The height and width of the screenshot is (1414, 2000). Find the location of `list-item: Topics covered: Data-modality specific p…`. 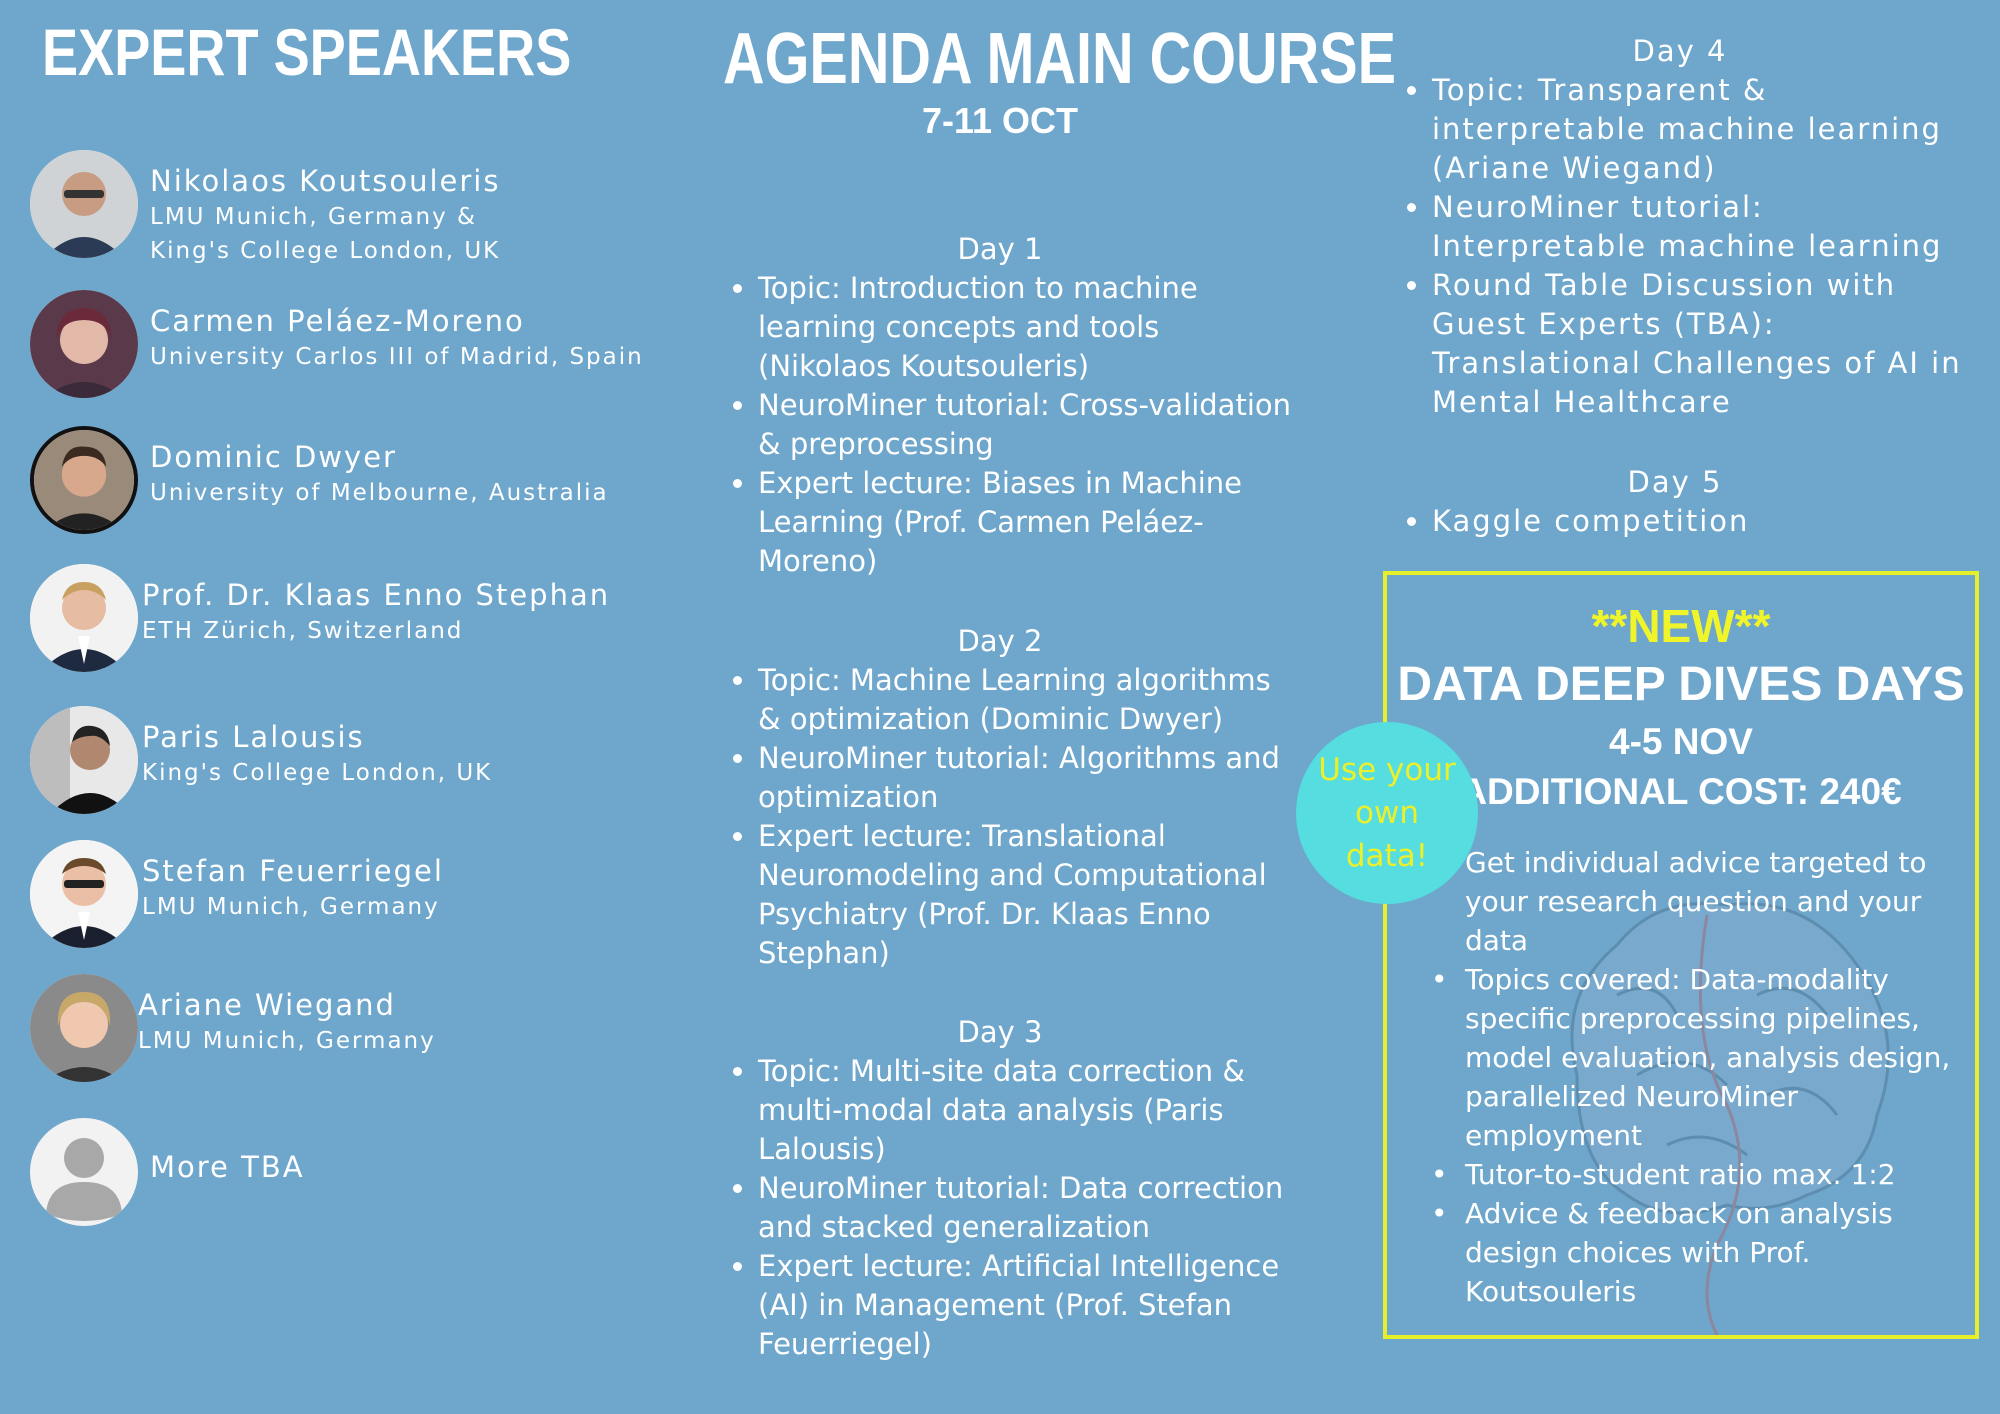

list-item: Topics covered: Data-modality specific p… is located at coordinates (1698, 1057).